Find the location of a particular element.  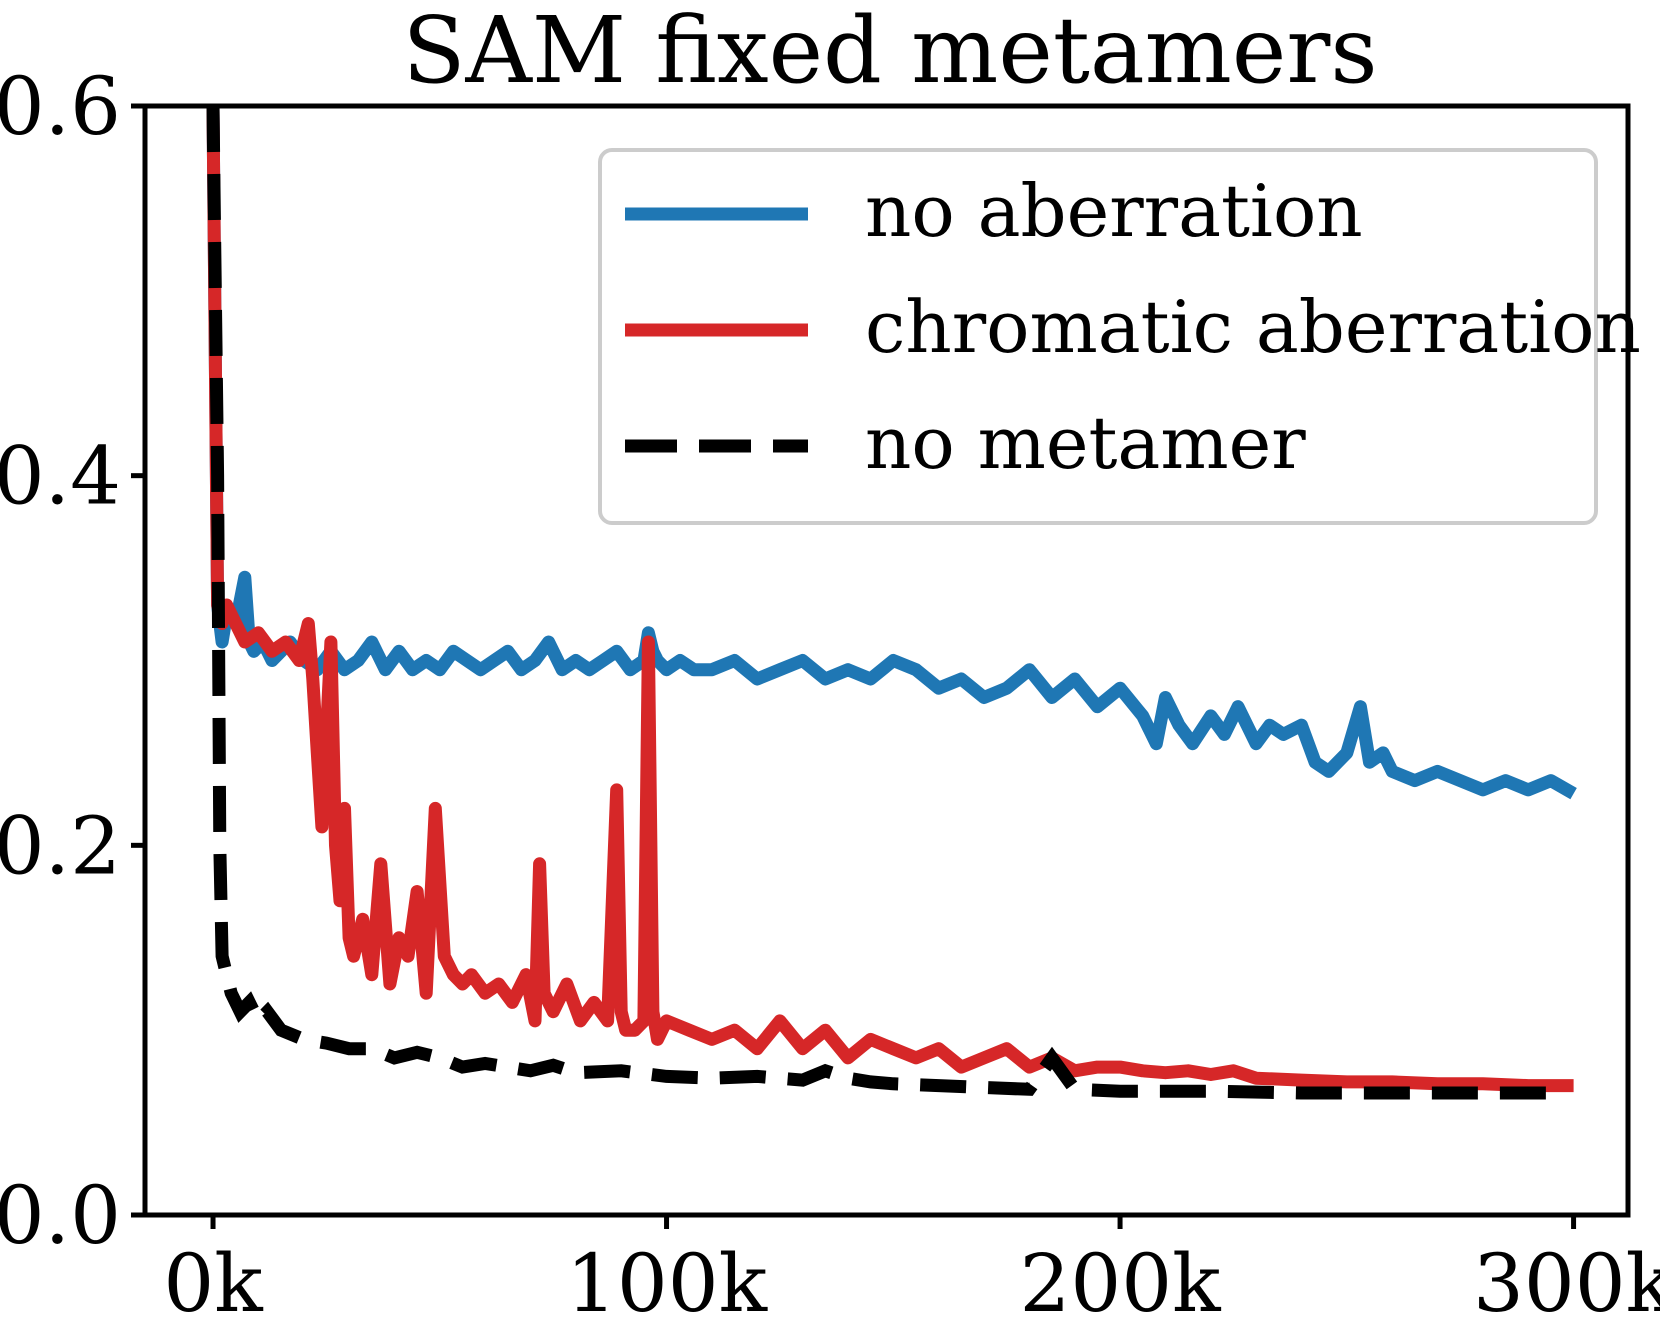

y-tick-label: 0.6 is located at coordinates (60, 106).